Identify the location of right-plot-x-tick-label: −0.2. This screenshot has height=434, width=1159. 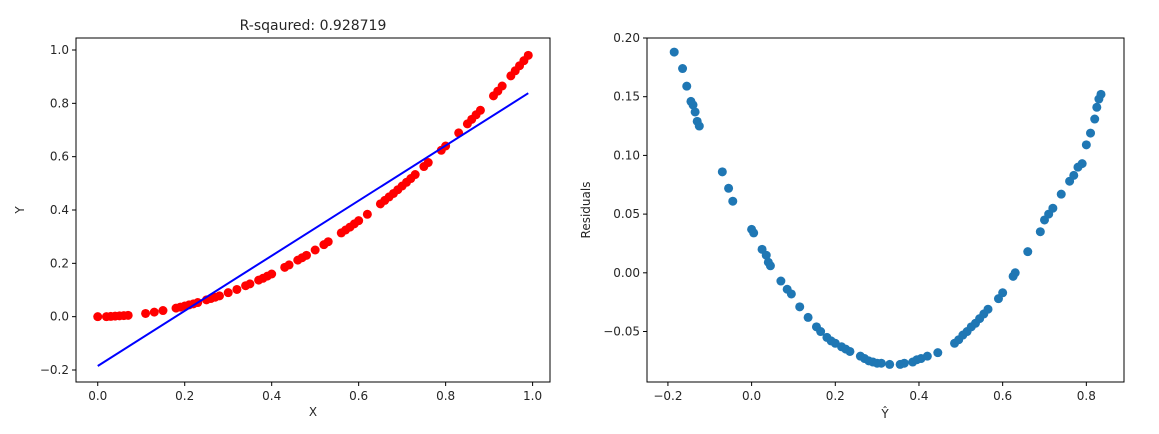
(667, 396).